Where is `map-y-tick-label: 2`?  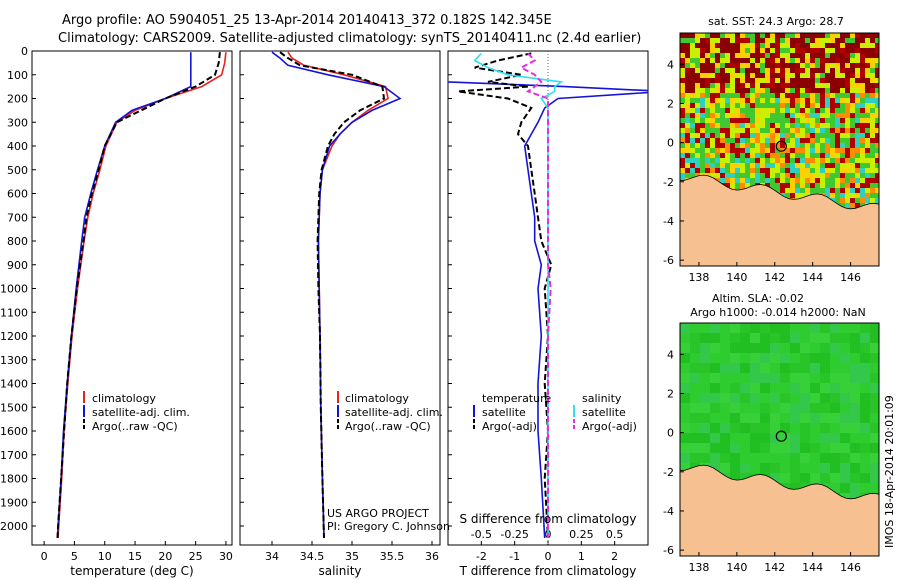 map-y-tick-label: 2 is located at coordinates (670, 393).